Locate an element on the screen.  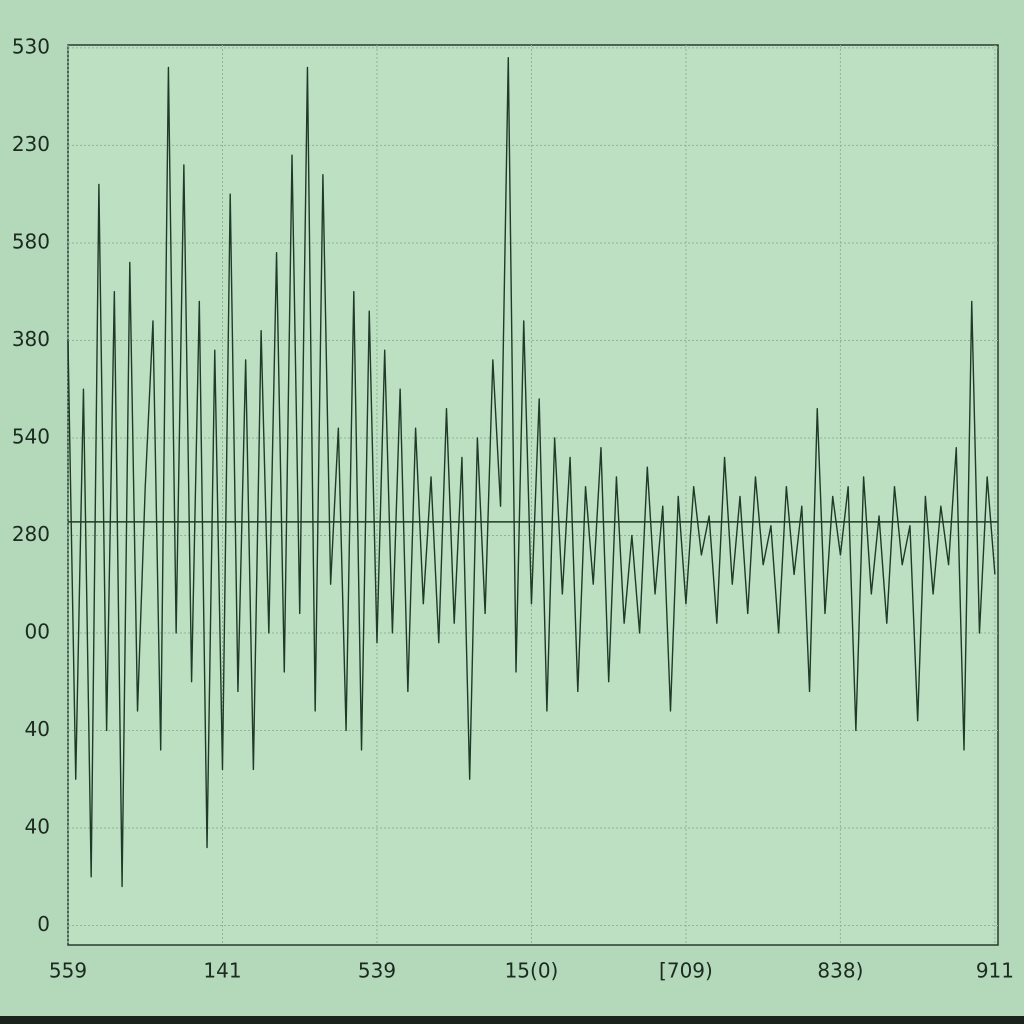
x-tick-label: 911 is located at coordinates (995, 971).